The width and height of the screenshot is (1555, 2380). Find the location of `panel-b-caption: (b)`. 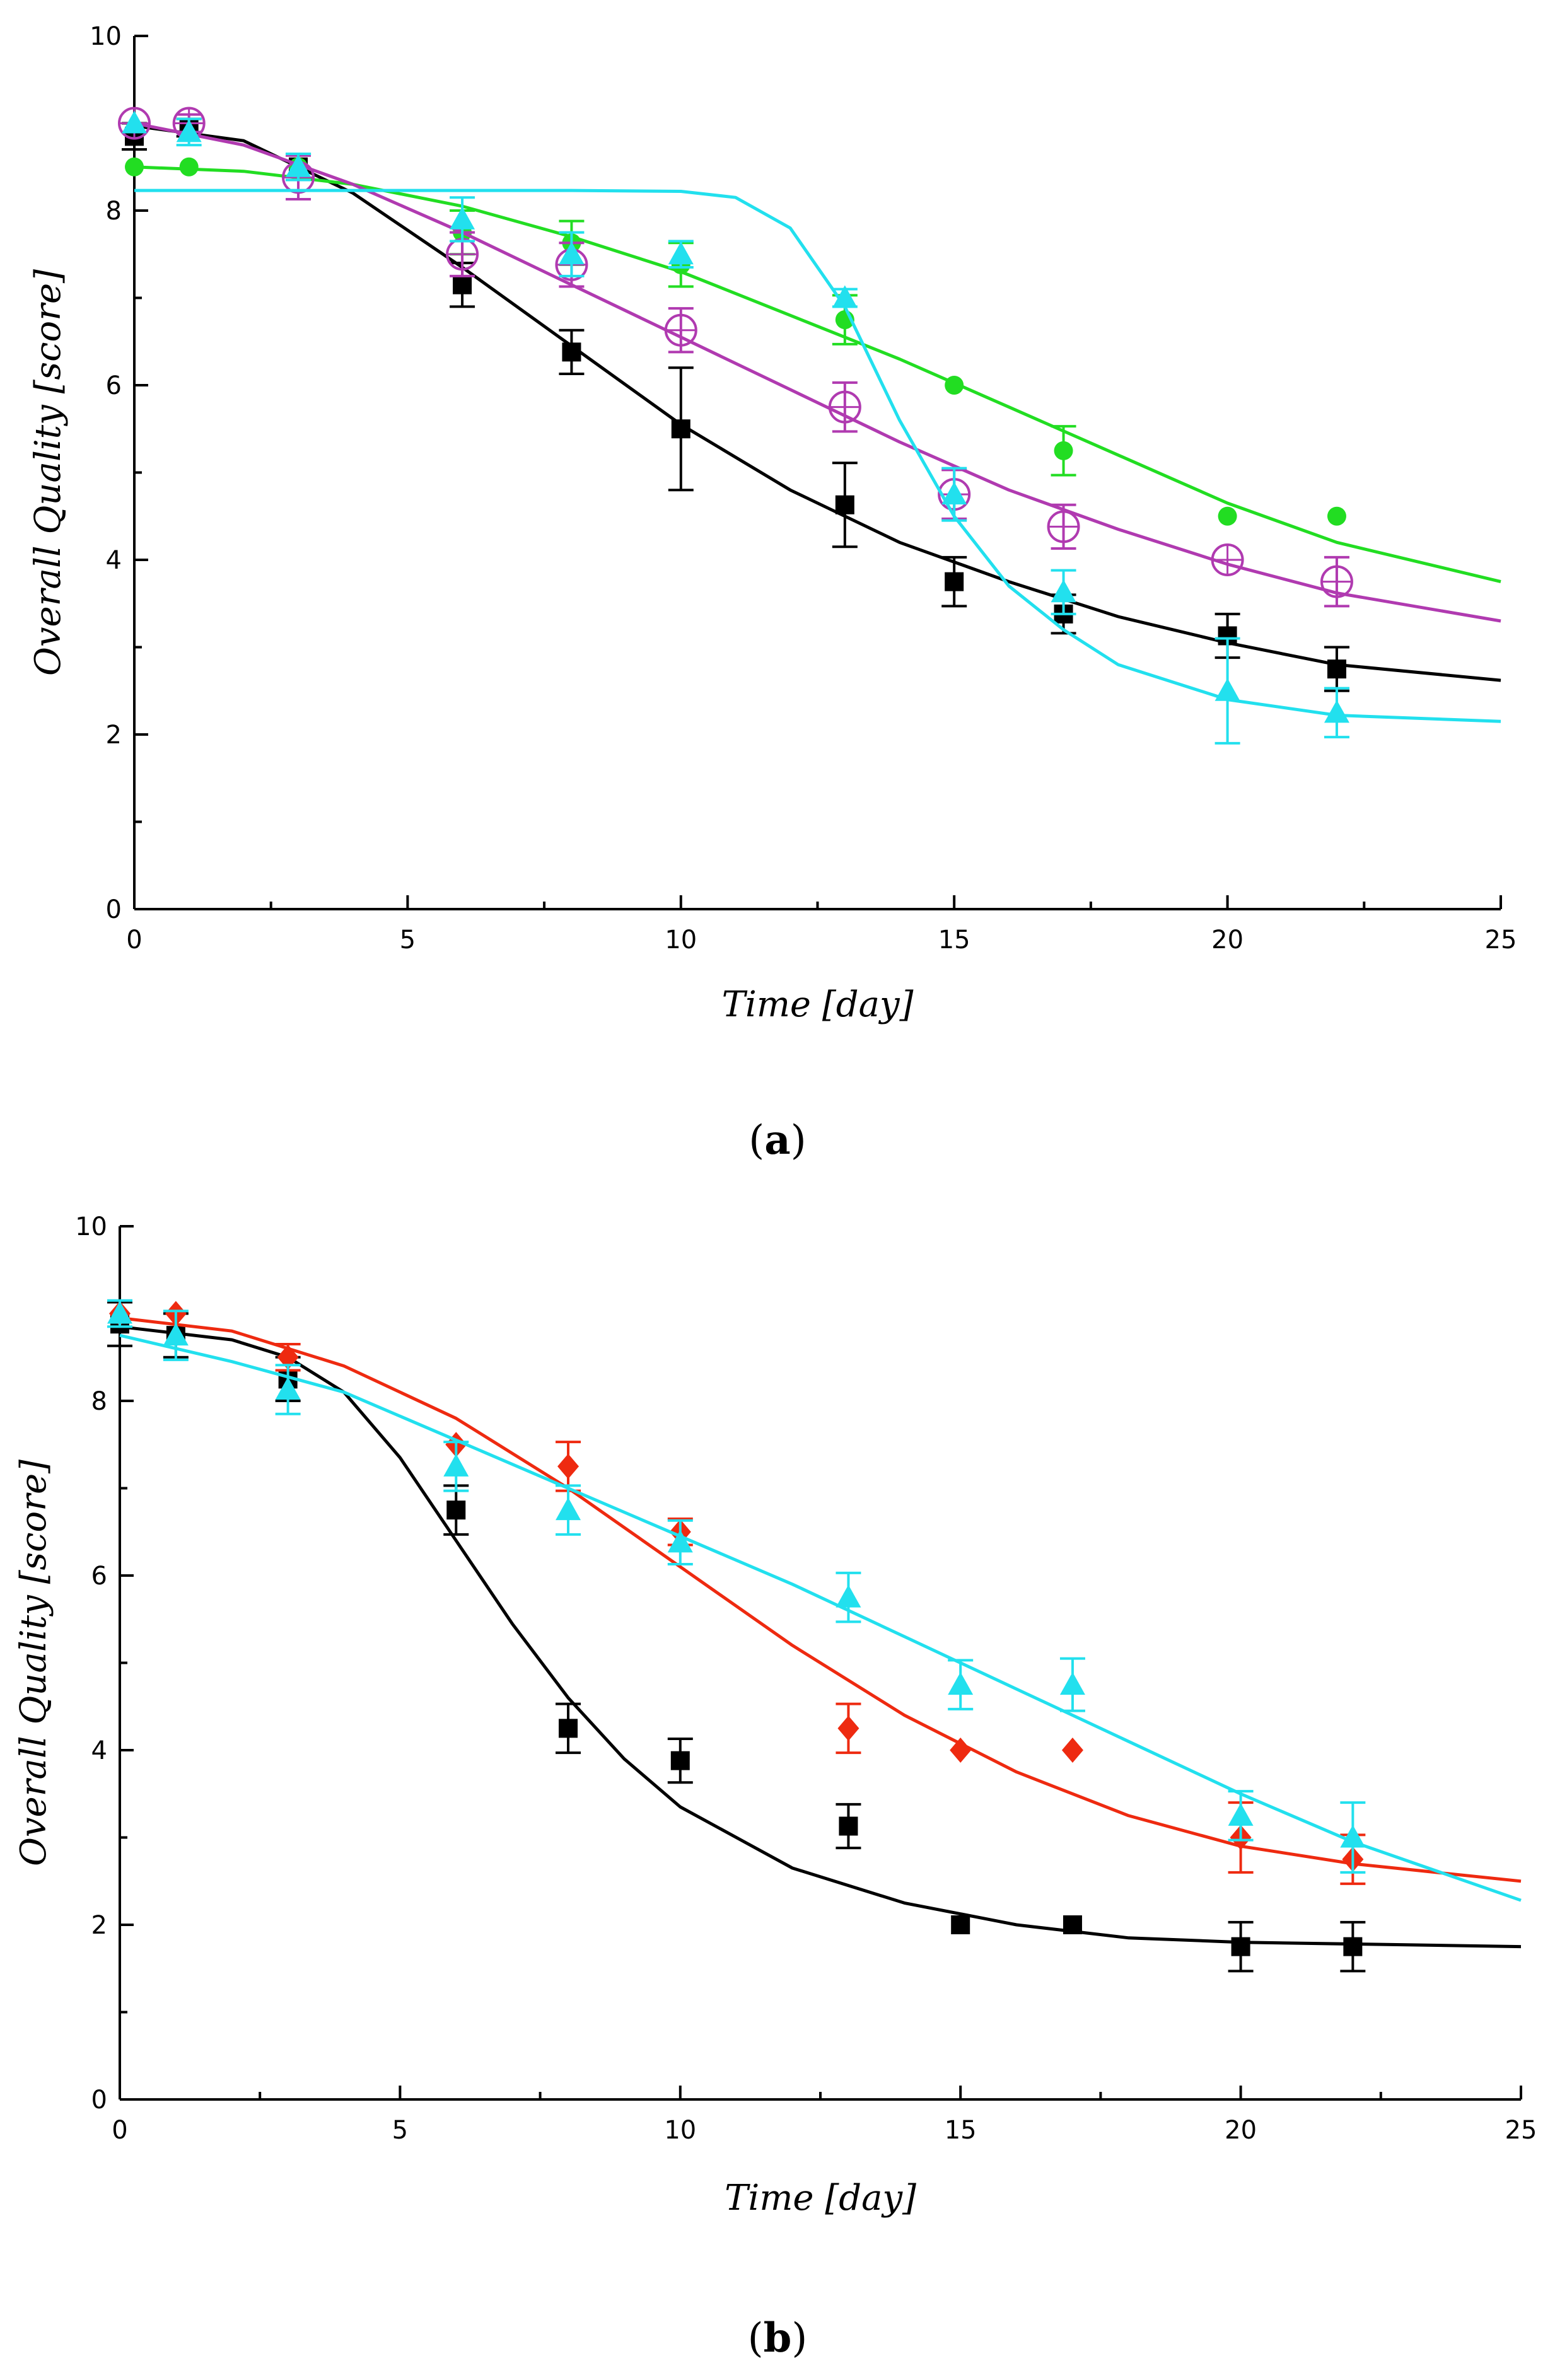

panel-b-caption: (b) is located at coordinates (778, 2338).